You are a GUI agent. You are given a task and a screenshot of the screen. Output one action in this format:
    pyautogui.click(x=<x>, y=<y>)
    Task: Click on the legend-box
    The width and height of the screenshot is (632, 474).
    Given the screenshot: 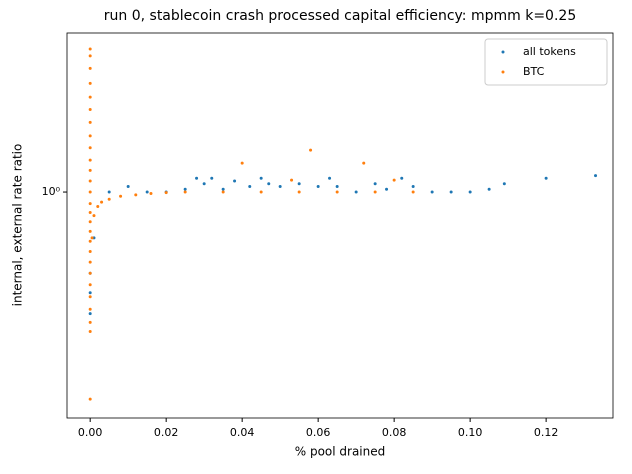 What is the action you would take?
    pyautogui.click(x=546, y=62)
    